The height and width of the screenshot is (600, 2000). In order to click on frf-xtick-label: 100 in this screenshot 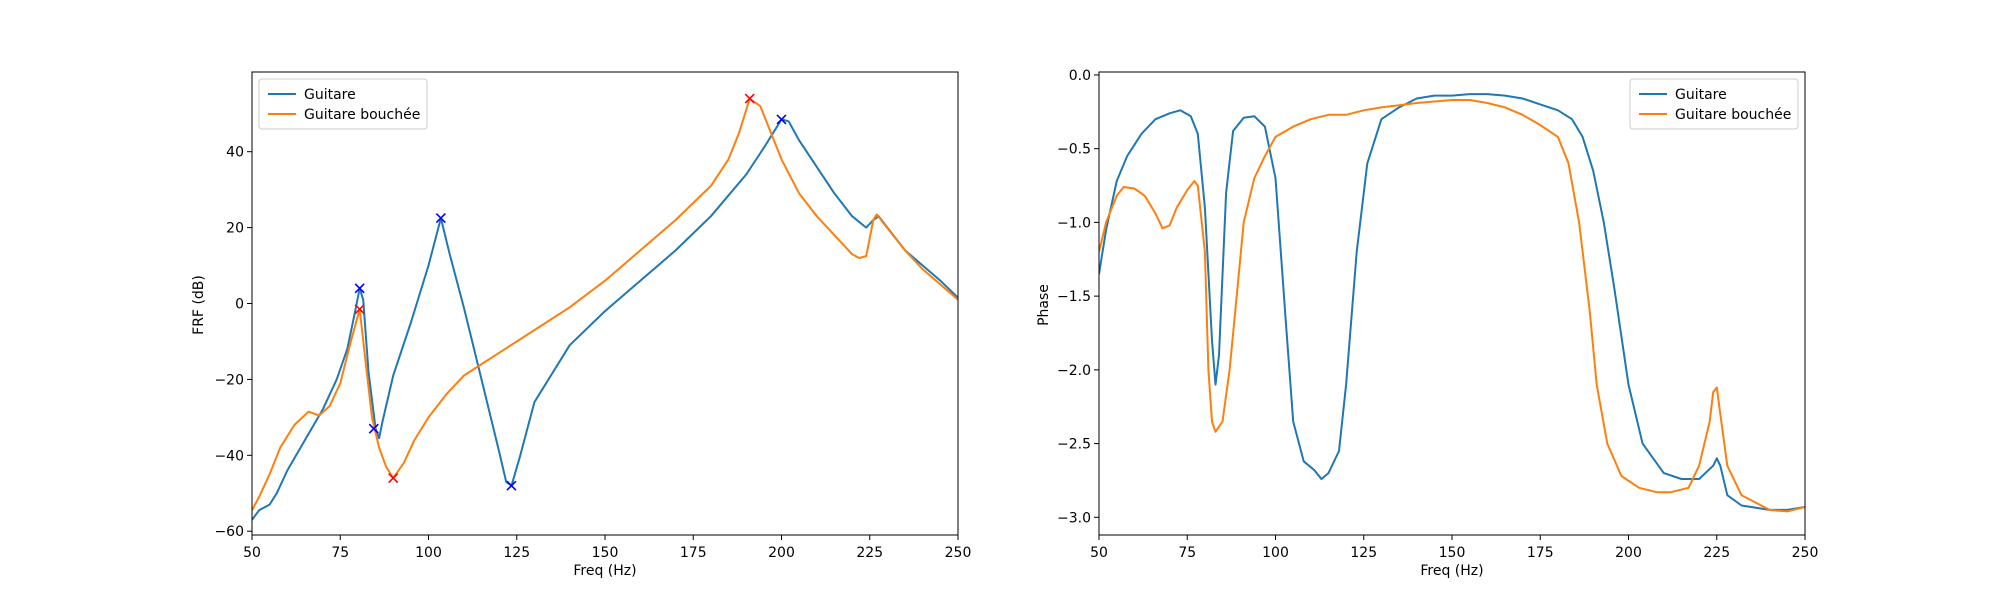, I will do `click(428, 553)`.